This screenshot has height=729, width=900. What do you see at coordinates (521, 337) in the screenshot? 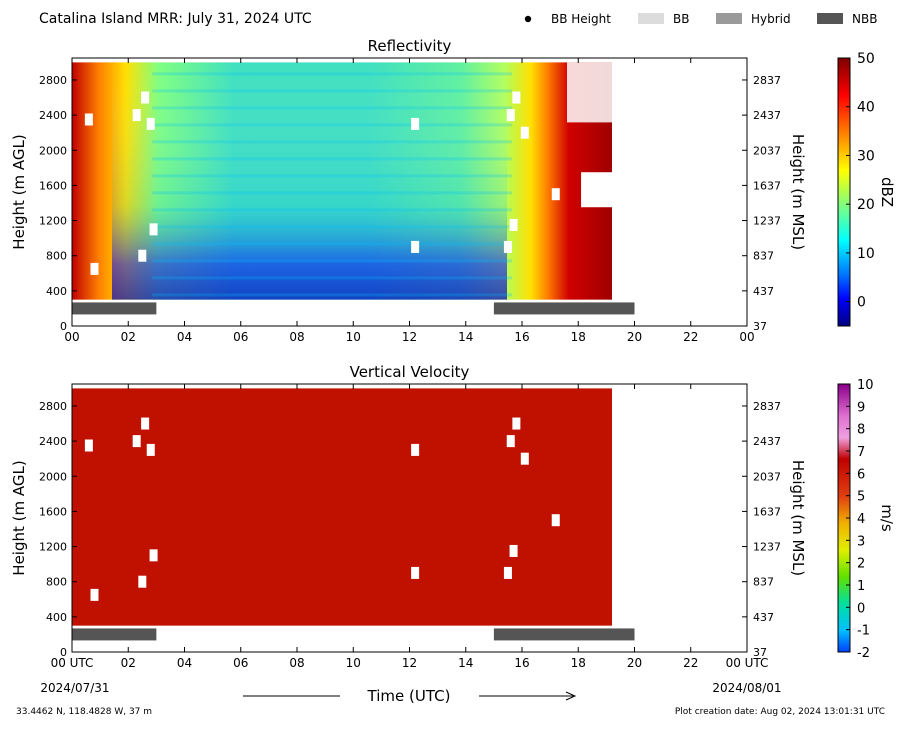
I see `x-tick-label: 16` at bounding box center [521, 337].